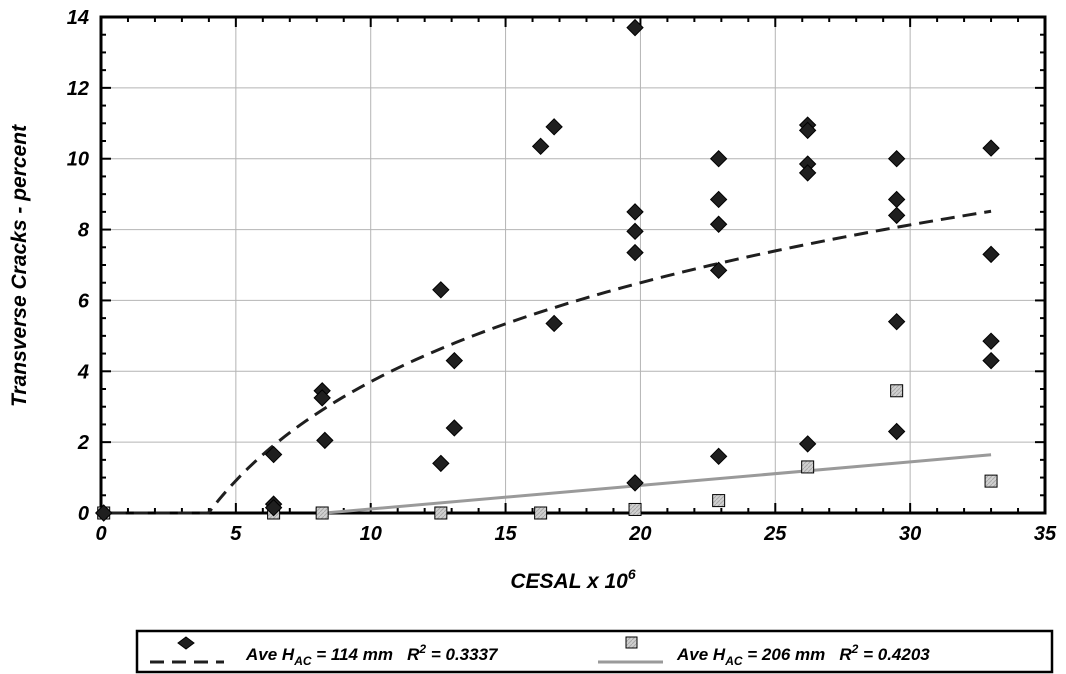 Image resolution: width=1066 pixels, height=674 pixels. What do you see at coordinates (372, 655) in the screenshot?
I see `legend-label-114: Ave HAC = 114 mm R2 = 0.3337` at bounding box center [372, 655].